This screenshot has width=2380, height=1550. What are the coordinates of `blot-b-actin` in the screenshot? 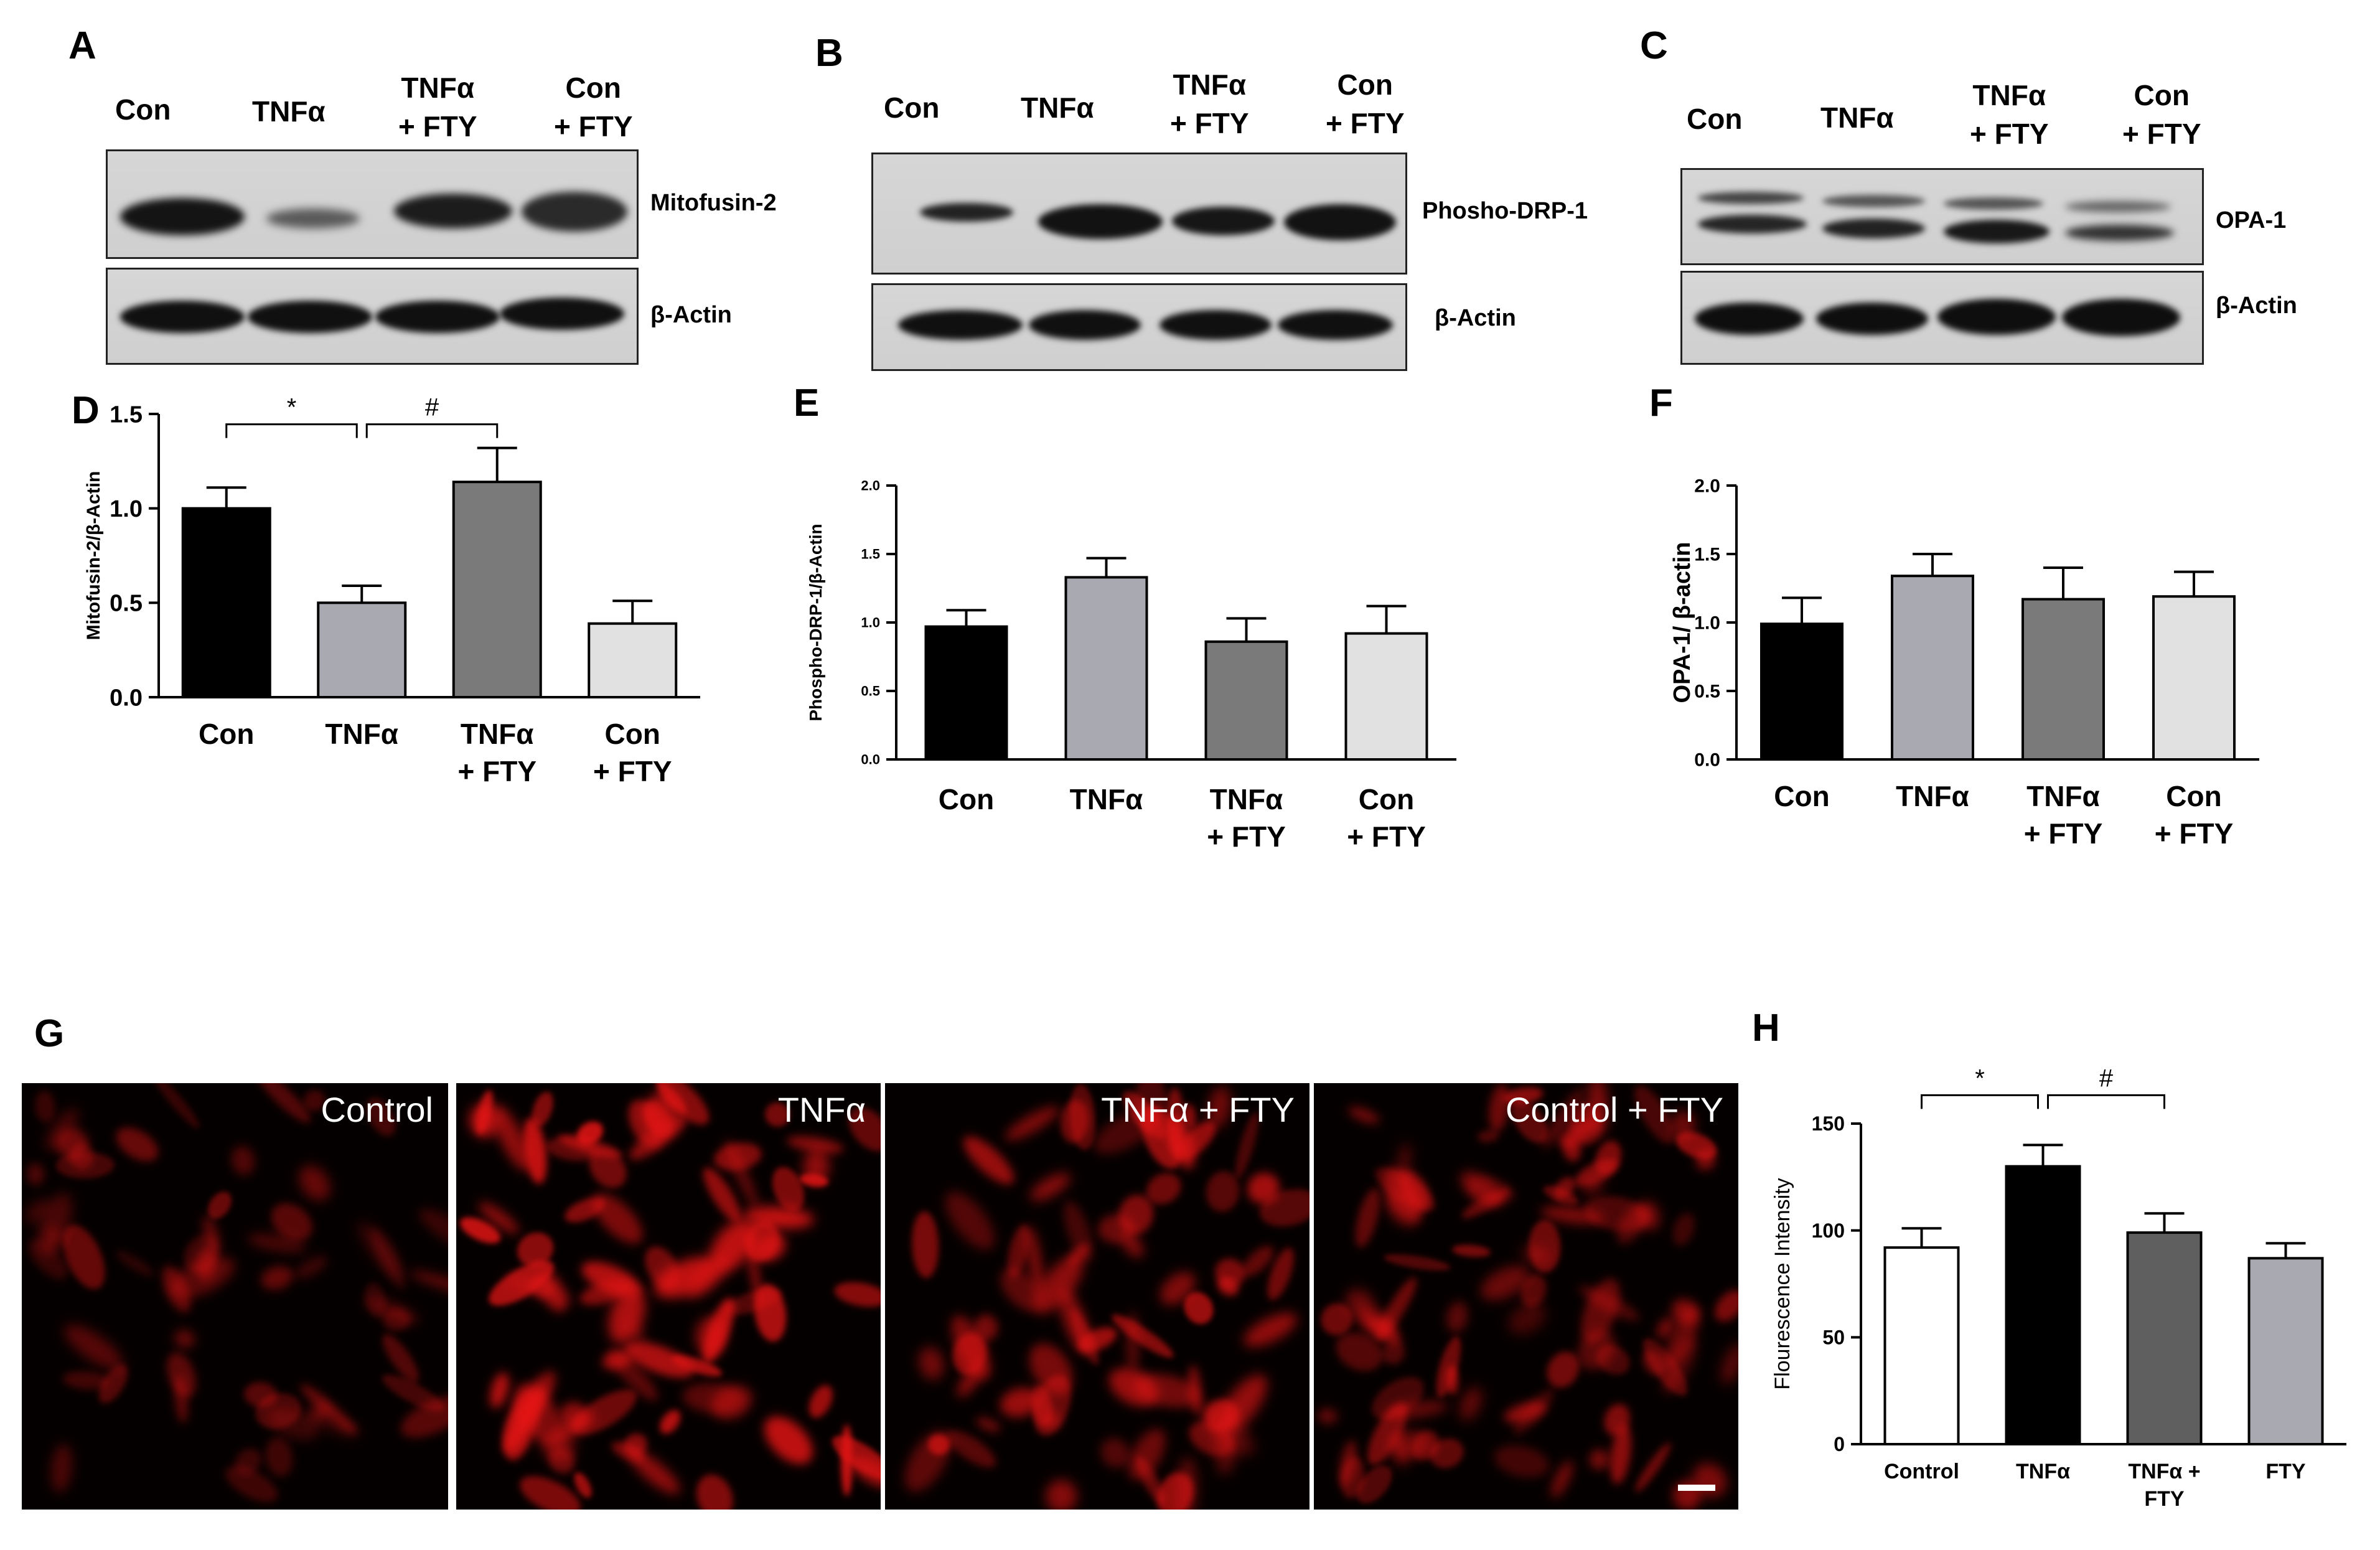 It's located at (1139, 327).